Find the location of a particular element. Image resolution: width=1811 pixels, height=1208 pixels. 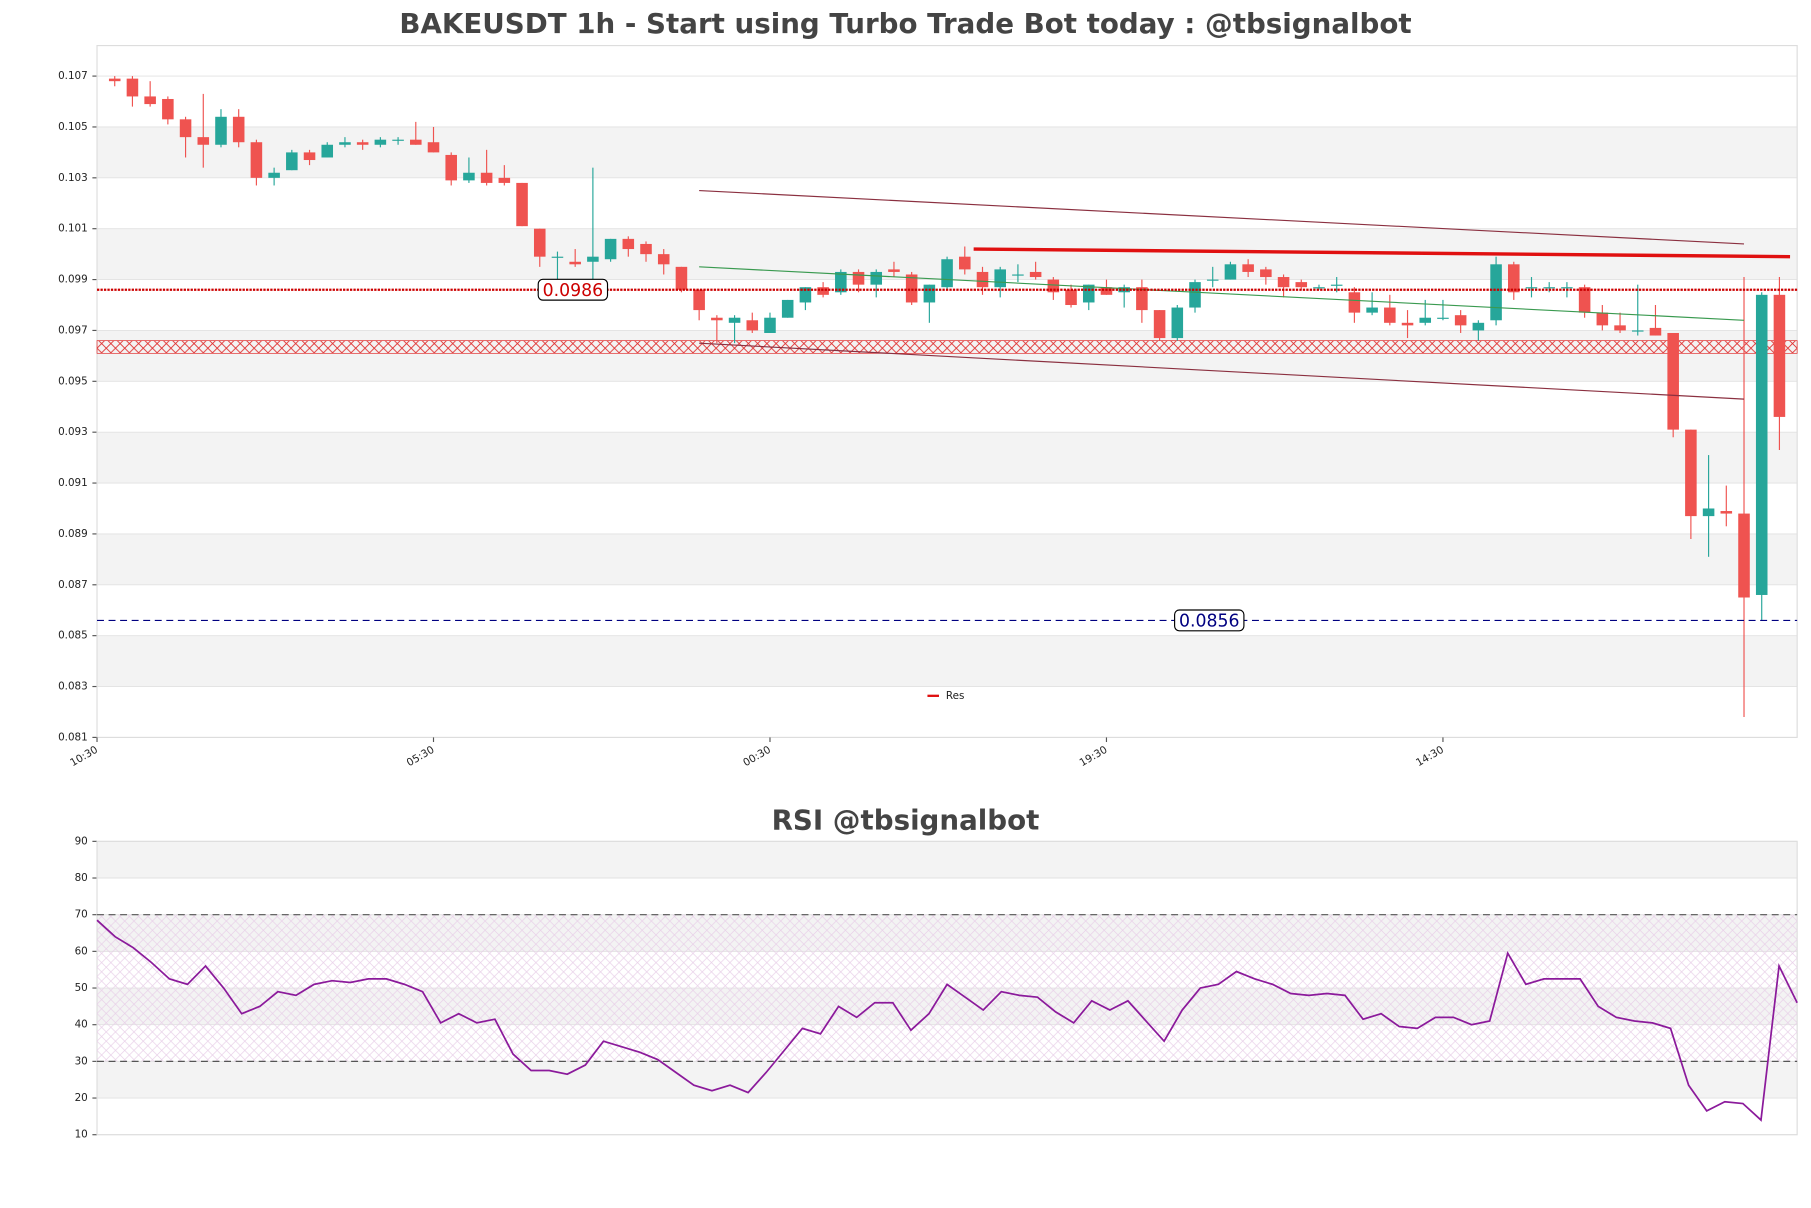

x-tick-label: 10:30 is located at coordinates (84, 756).